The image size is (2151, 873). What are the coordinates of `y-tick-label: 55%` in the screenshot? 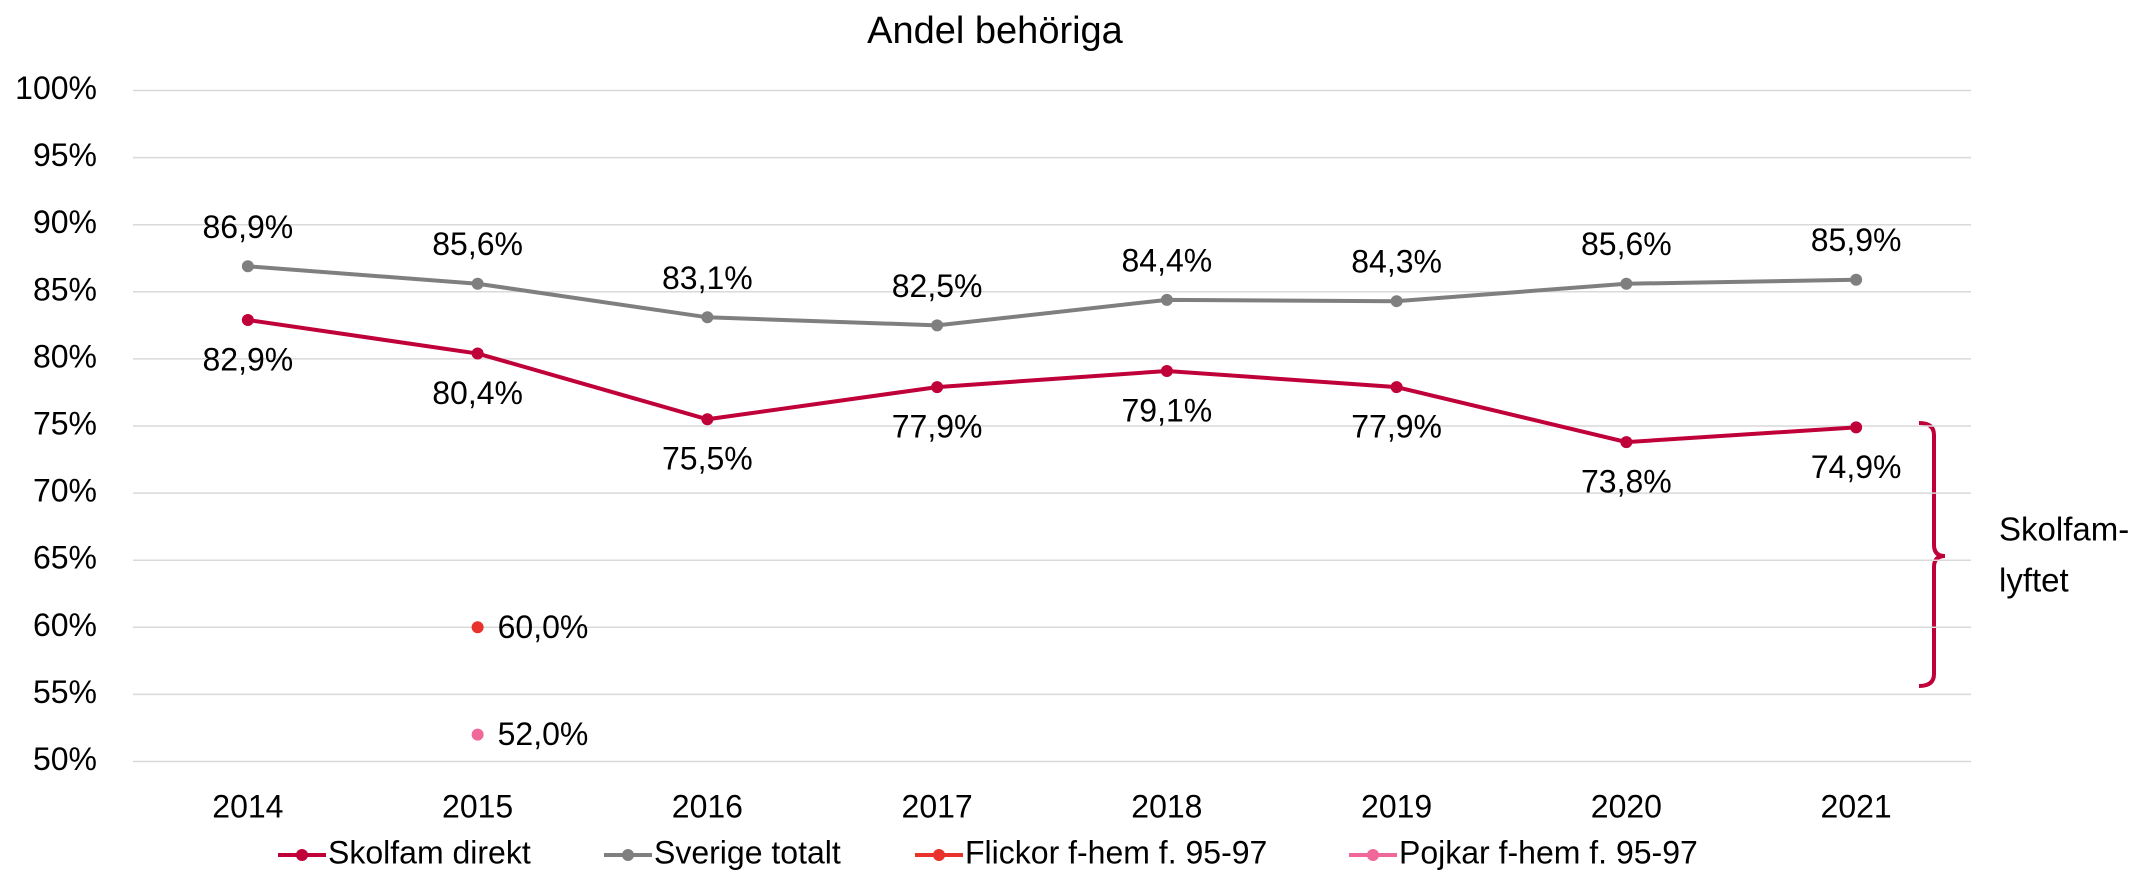 It's located at (65, 692).